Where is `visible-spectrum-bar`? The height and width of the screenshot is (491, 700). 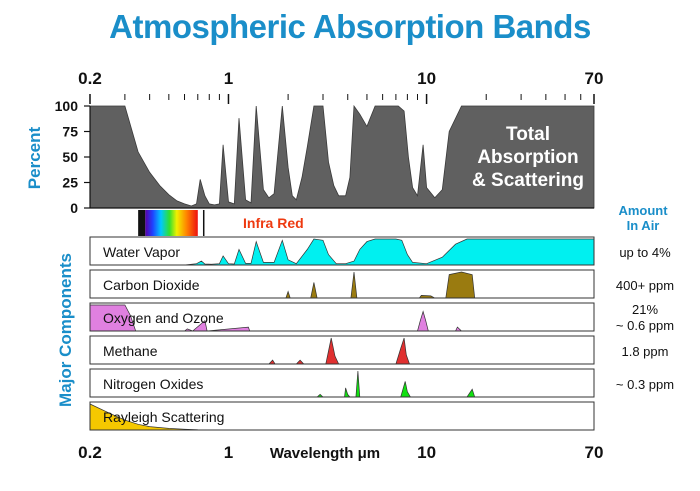
visible-spectrum-bar is located at coordinates (171, 223).